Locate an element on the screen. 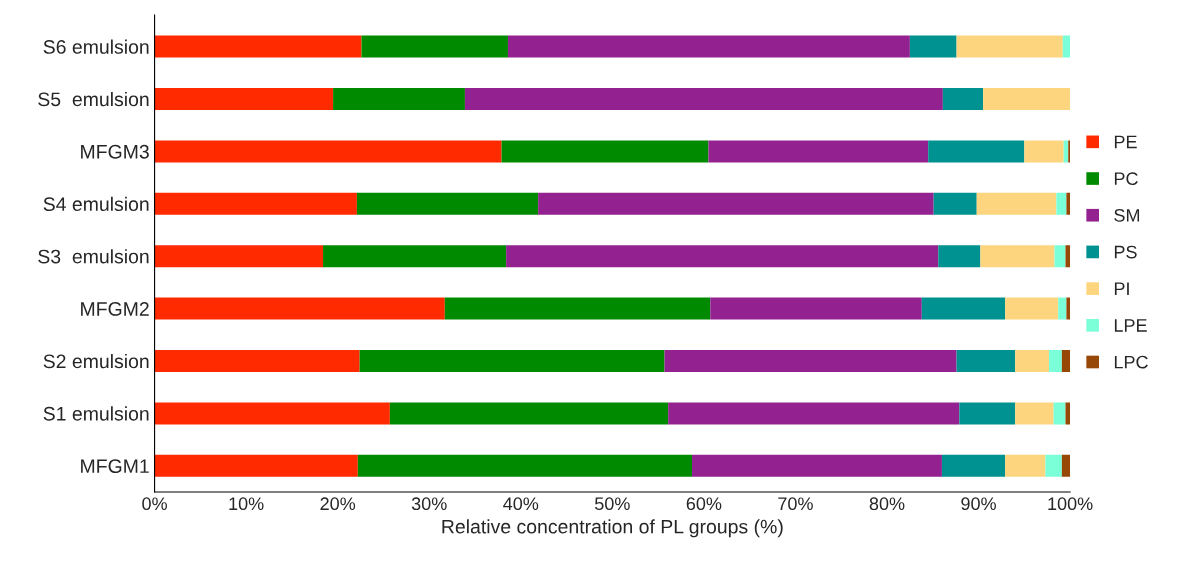 This screenshot has height=561, width=1189. x-tick-label: 0% is located at coordinates (154, 504).